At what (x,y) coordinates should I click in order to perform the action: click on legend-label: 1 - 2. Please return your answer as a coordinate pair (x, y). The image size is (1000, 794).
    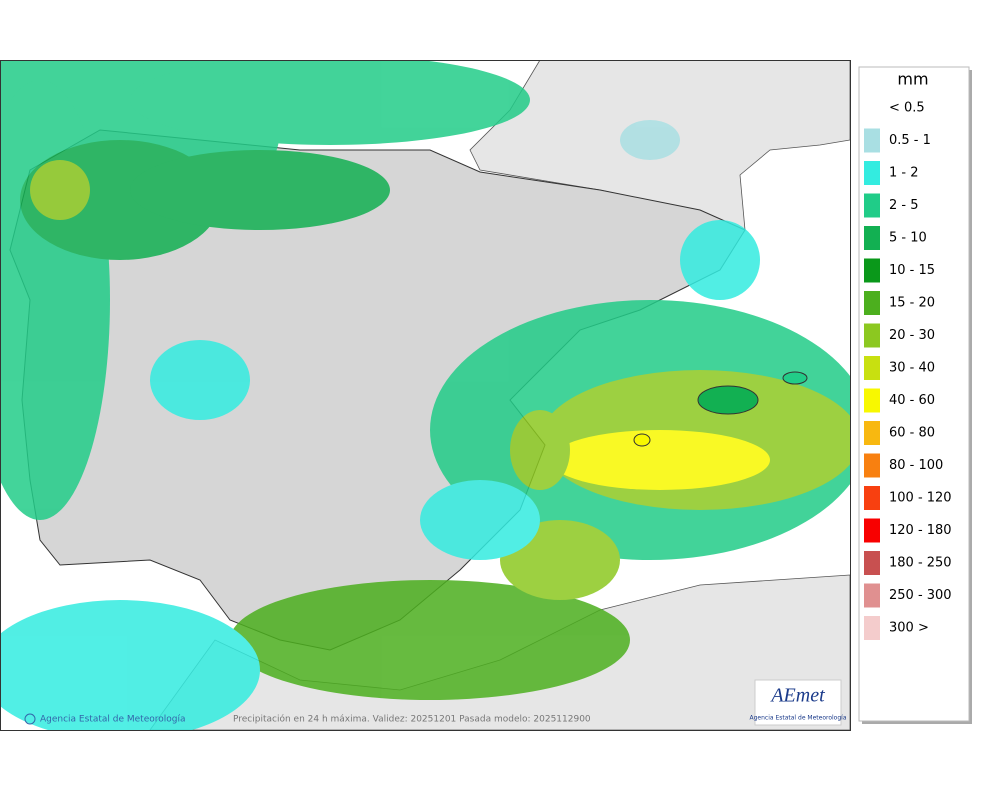
    Looking at the image, I should click on (904, 173).